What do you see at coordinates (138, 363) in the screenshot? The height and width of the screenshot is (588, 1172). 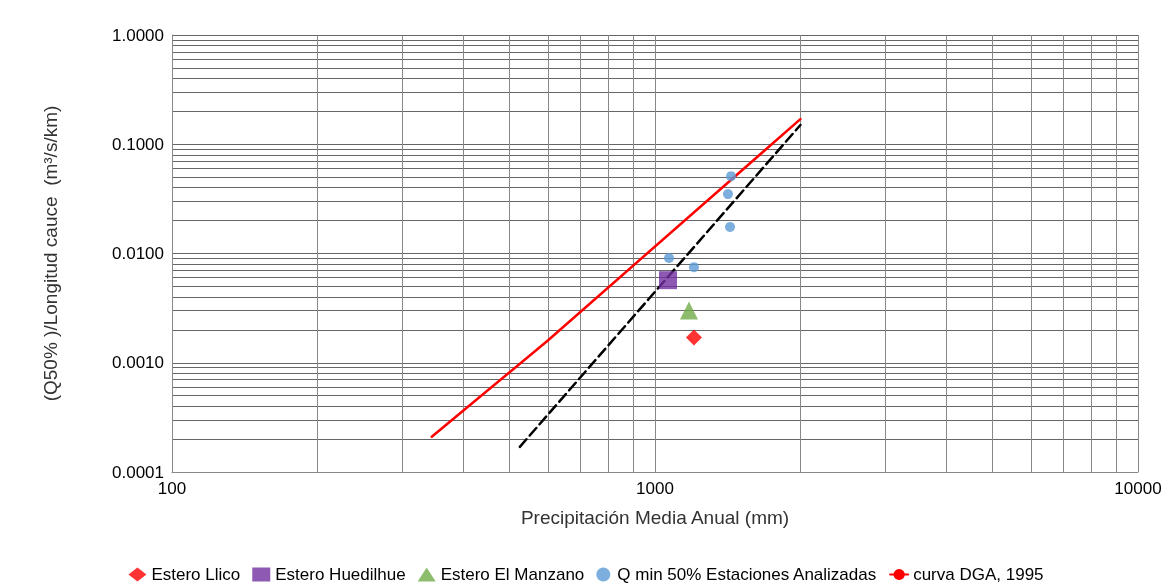 I see `y-tick-label: 0.0010` at bounding box center [138, 363].